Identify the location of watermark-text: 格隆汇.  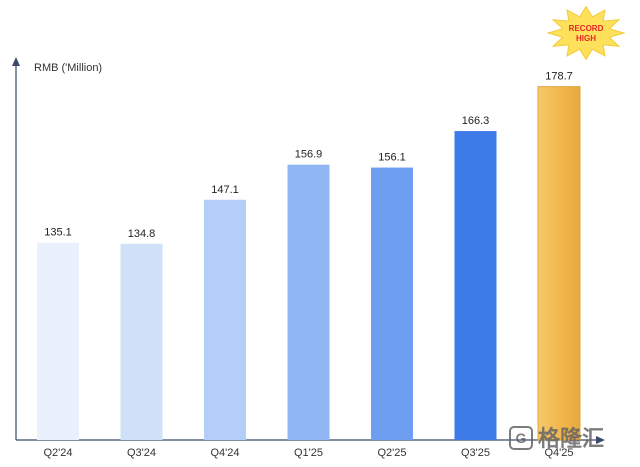
(571, 438).